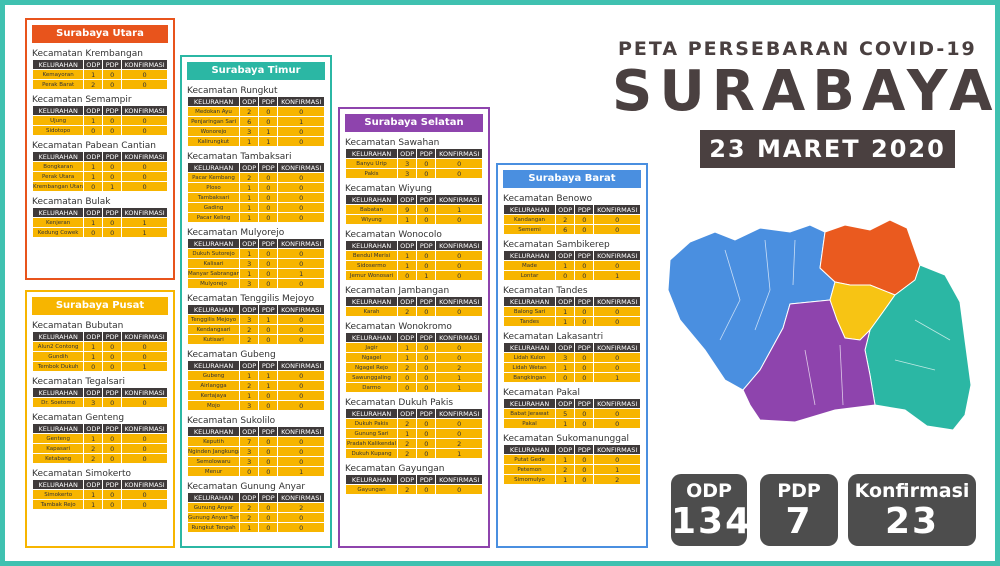 Image resolution: width=1000 pixels, height=566 pixels. What do you see at coordinates (249, 263) in the screenshot?
I see `count-cell: 3` at bounding box center [249, 263].